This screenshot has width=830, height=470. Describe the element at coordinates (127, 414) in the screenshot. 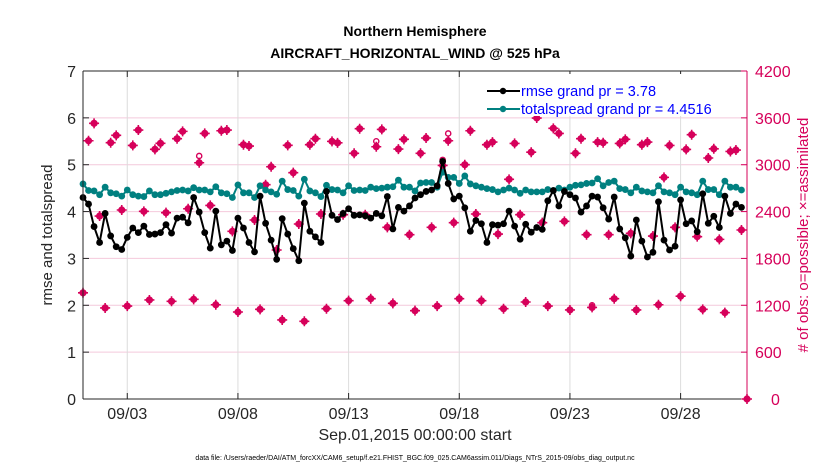

I see `x-tick-label: 09/03` at that location.